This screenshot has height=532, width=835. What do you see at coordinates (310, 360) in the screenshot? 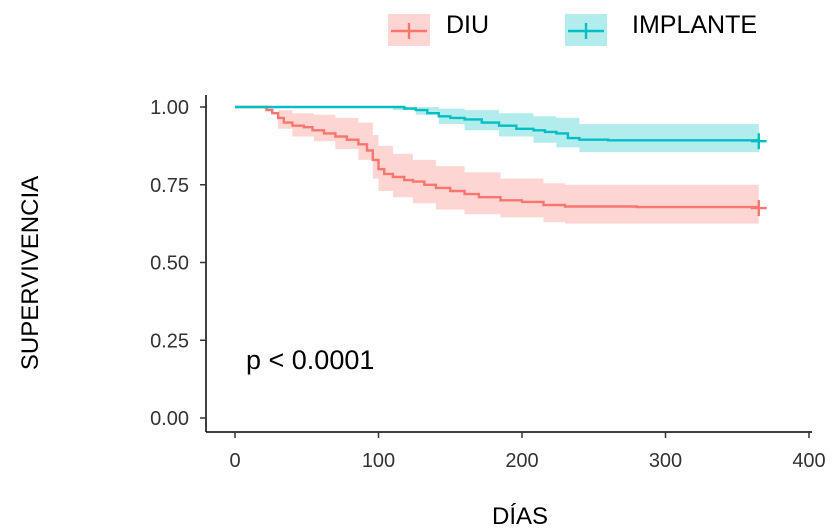
I see `p-value-annotation: p < 0.0001` at bounding box center [310, 360].